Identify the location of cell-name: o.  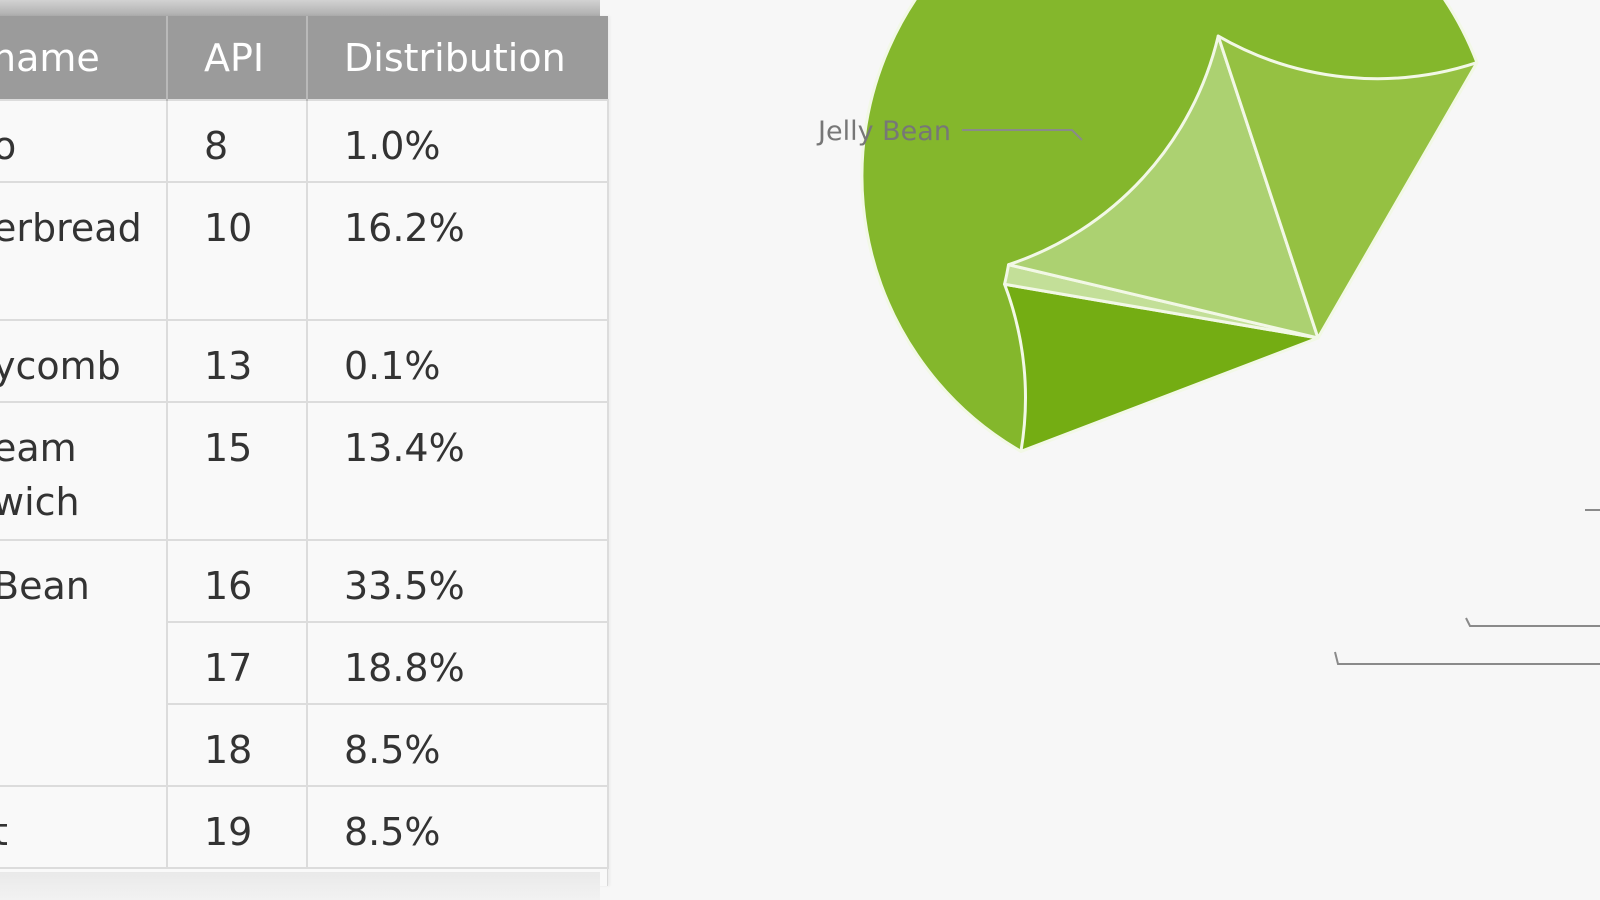
(84, 141).